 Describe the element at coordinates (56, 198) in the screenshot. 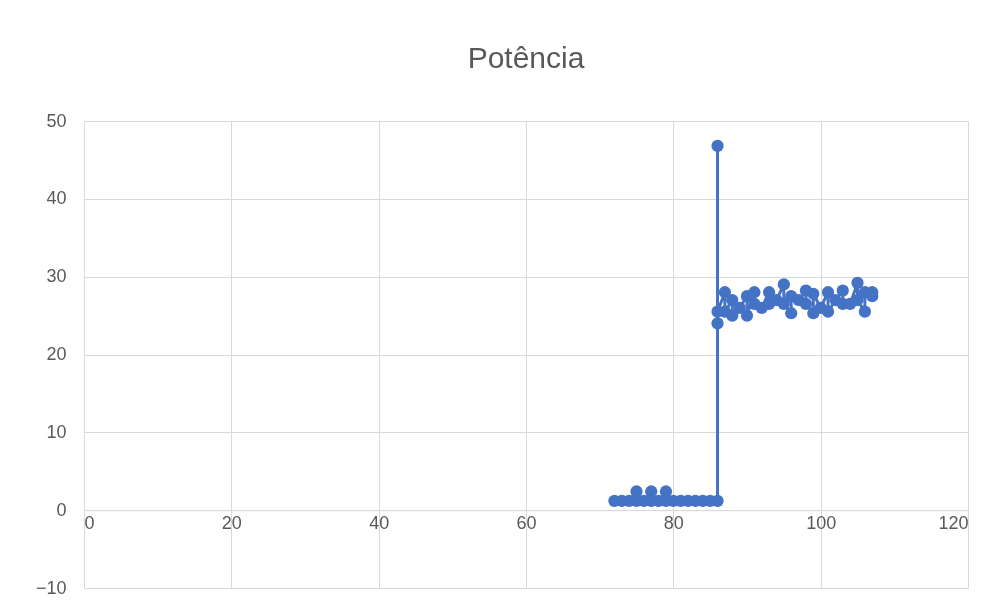

I see `y-tick-label: 40` at that location.